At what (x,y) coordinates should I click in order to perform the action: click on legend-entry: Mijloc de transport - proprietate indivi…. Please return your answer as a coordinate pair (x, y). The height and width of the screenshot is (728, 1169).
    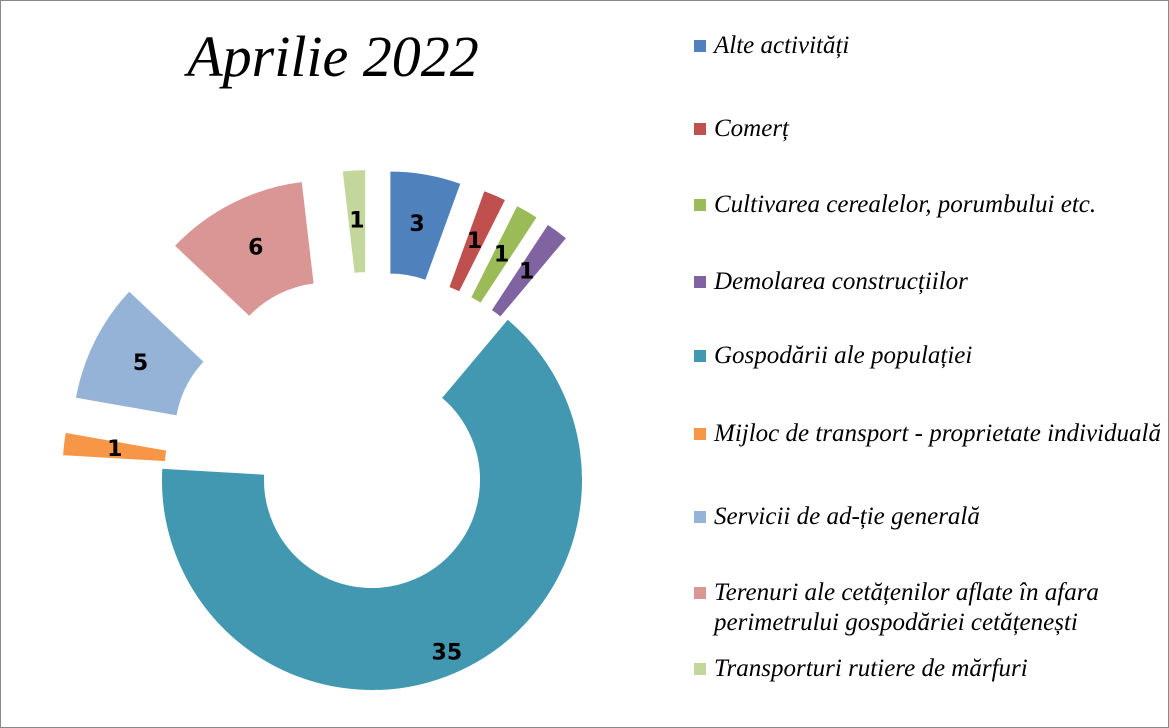
    Looking at the image, I should click on (929, 434).